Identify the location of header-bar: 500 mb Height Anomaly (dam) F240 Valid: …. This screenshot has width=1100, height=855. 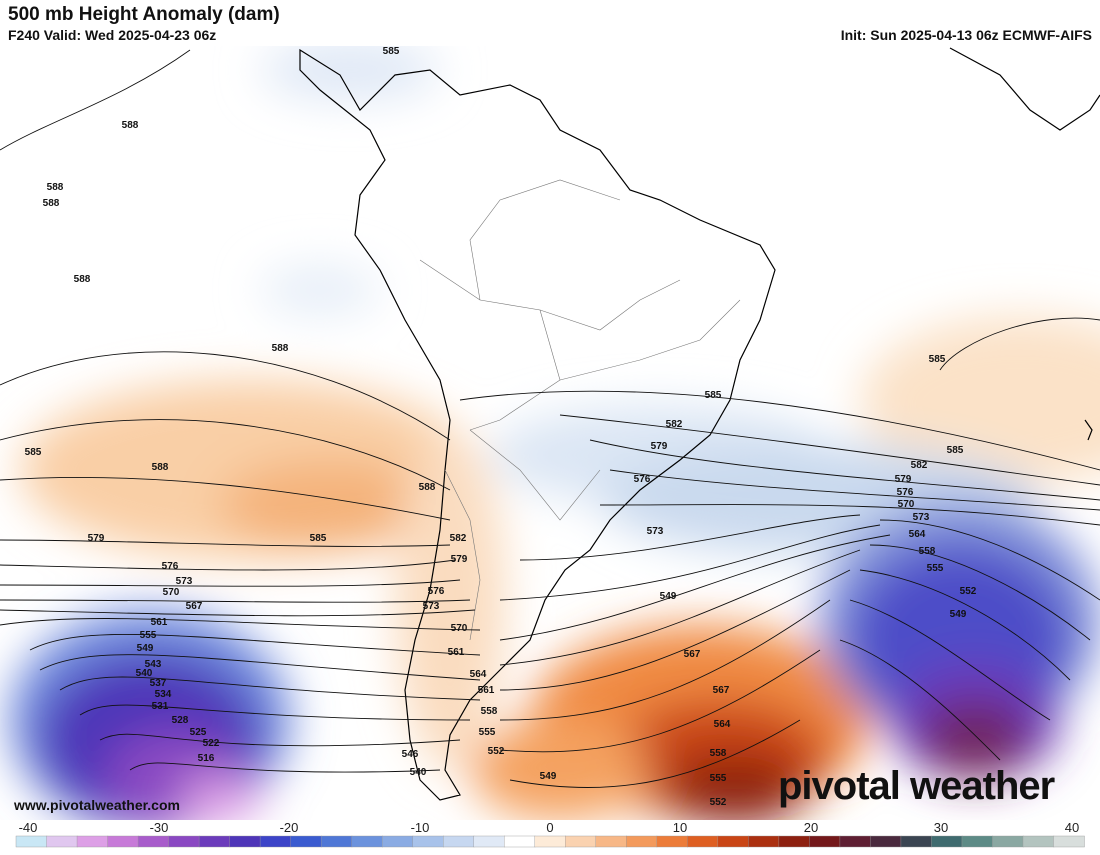
(550, 23).